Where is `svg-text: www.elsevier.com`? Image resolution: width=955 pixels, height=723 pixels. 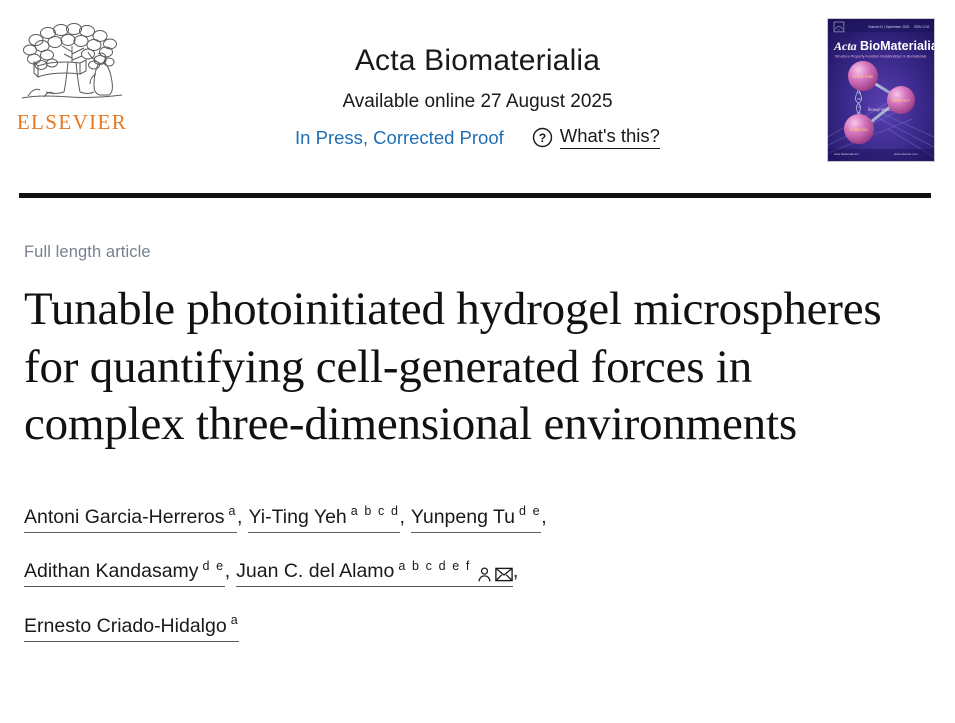 svg-text: www.elsevier.com is located at coordinates (906, 154).